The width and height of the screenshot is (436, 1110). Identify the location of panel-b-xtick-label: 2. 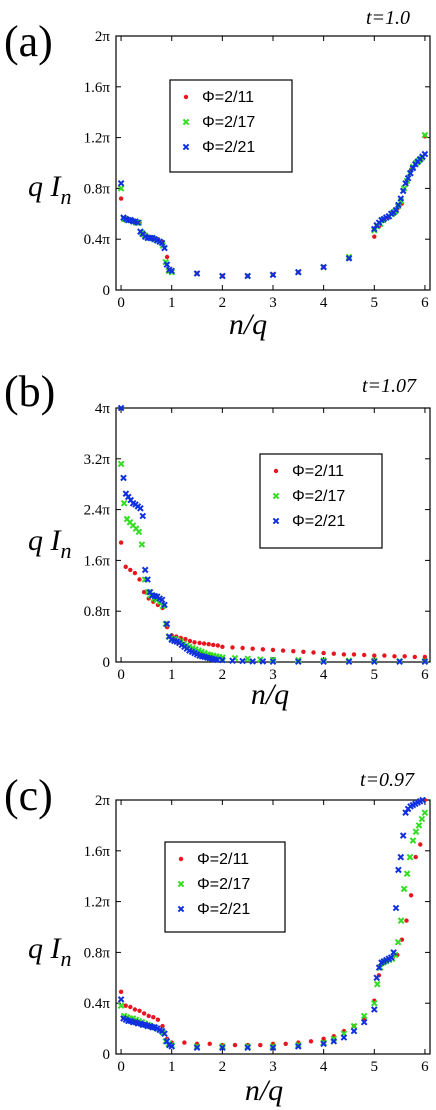
(223, 675).